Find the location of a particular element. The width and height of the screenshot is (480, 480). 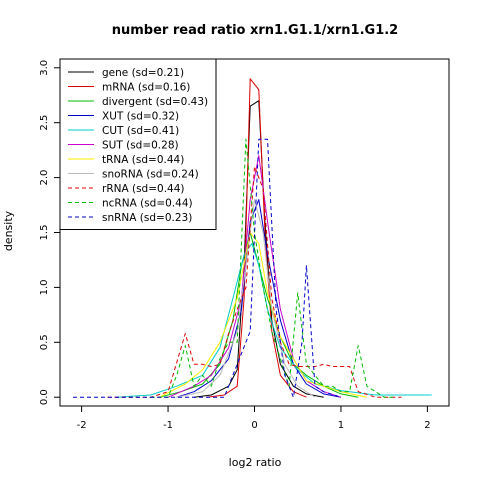

y-tick-label: 2.5 is located at coordinates (44, 123).